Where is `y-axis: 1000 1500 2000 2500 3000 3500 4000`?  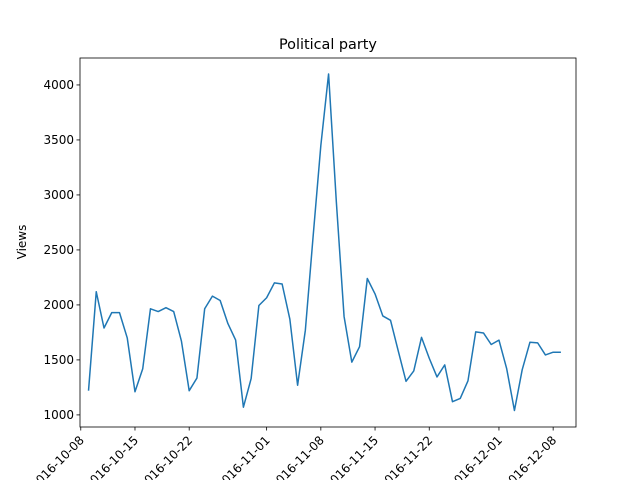
y-axis: 1000 1500 2000 2500 3000 3500 4000 is located at coordinates (61, 250).